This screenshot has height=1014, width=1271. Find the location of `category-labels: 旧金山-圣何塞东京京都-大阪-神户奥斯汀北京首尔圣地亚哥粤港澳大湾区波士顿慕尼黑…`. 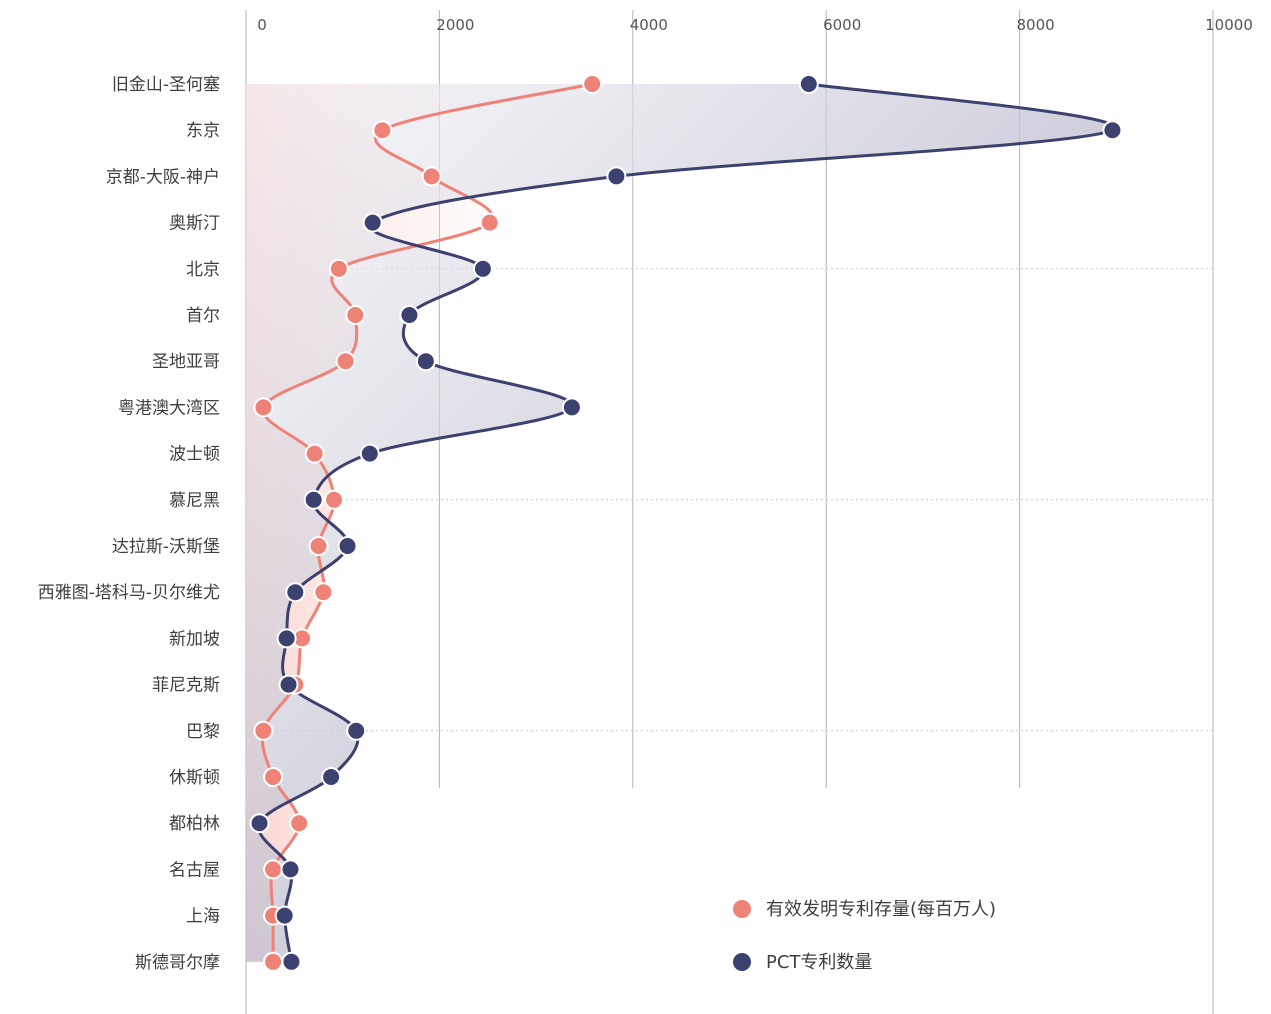

category-labels: 旧金山-圣何塞东京京都-大阪-神户奥斯汀北京首尔圣地亚哥粤港澳大湾区波士顿慕尼黑… is located at coordinates (129, 524).